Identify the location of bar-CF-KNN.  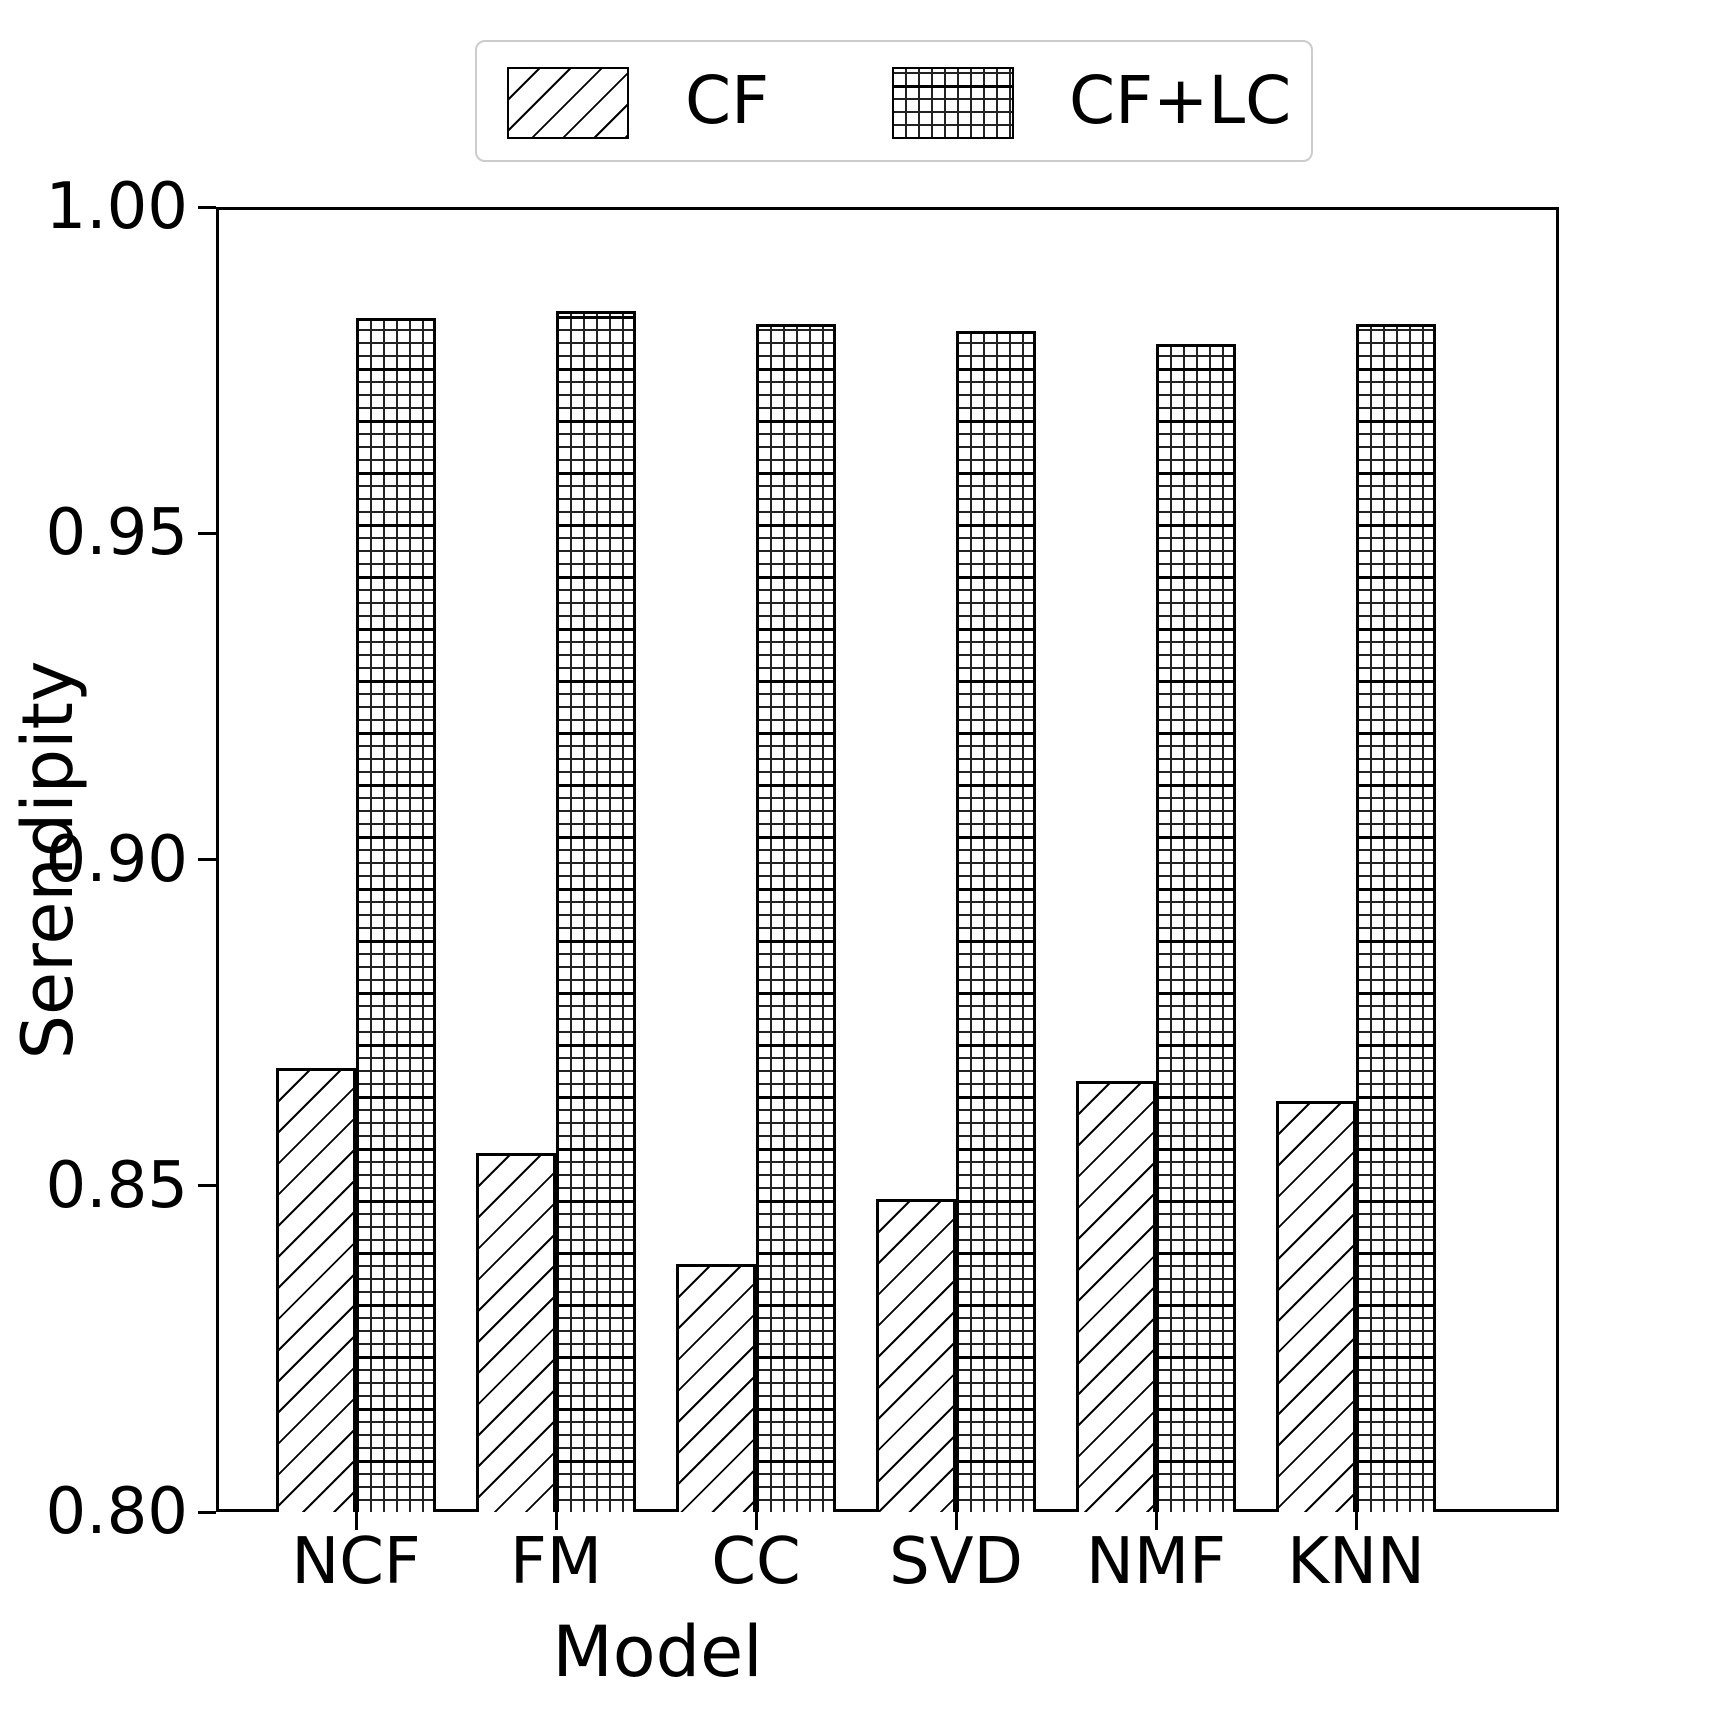
(1316, 1306).